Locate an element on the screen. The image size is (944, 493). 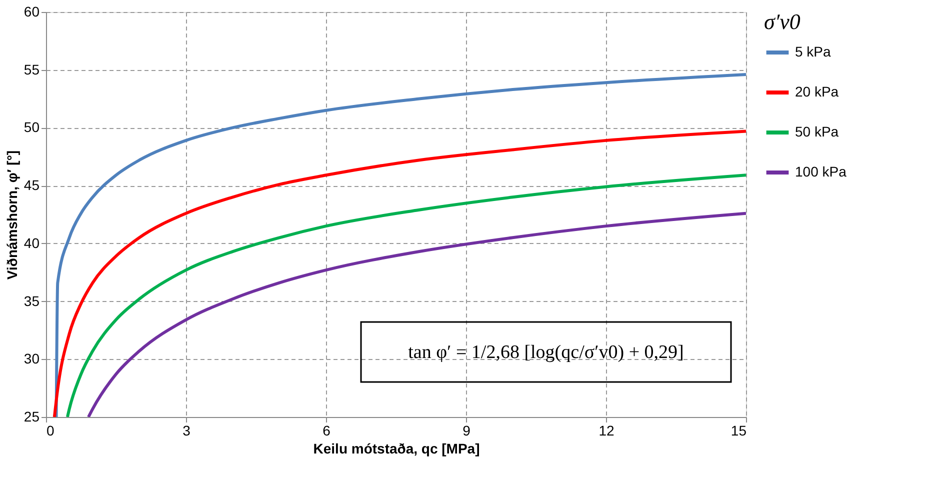
x-tick-label: 6 is located at coordinates (326, 430).